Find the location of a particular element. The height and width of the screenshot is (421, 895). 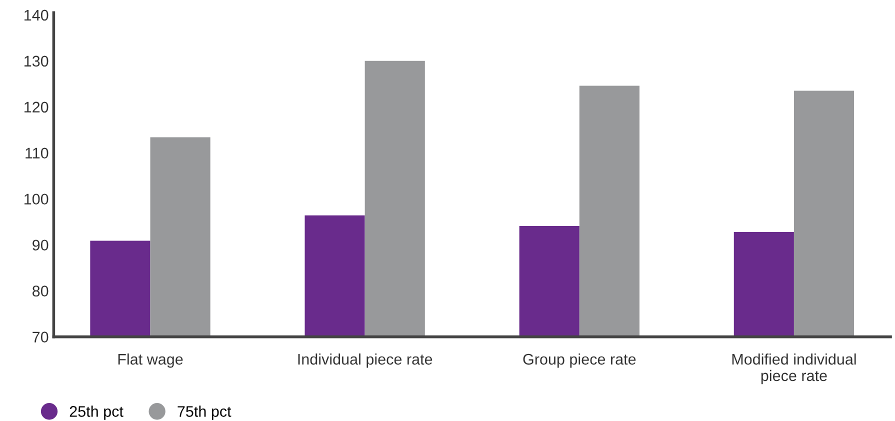

y-tick-label: 130 is located at coordinates (36, 61).